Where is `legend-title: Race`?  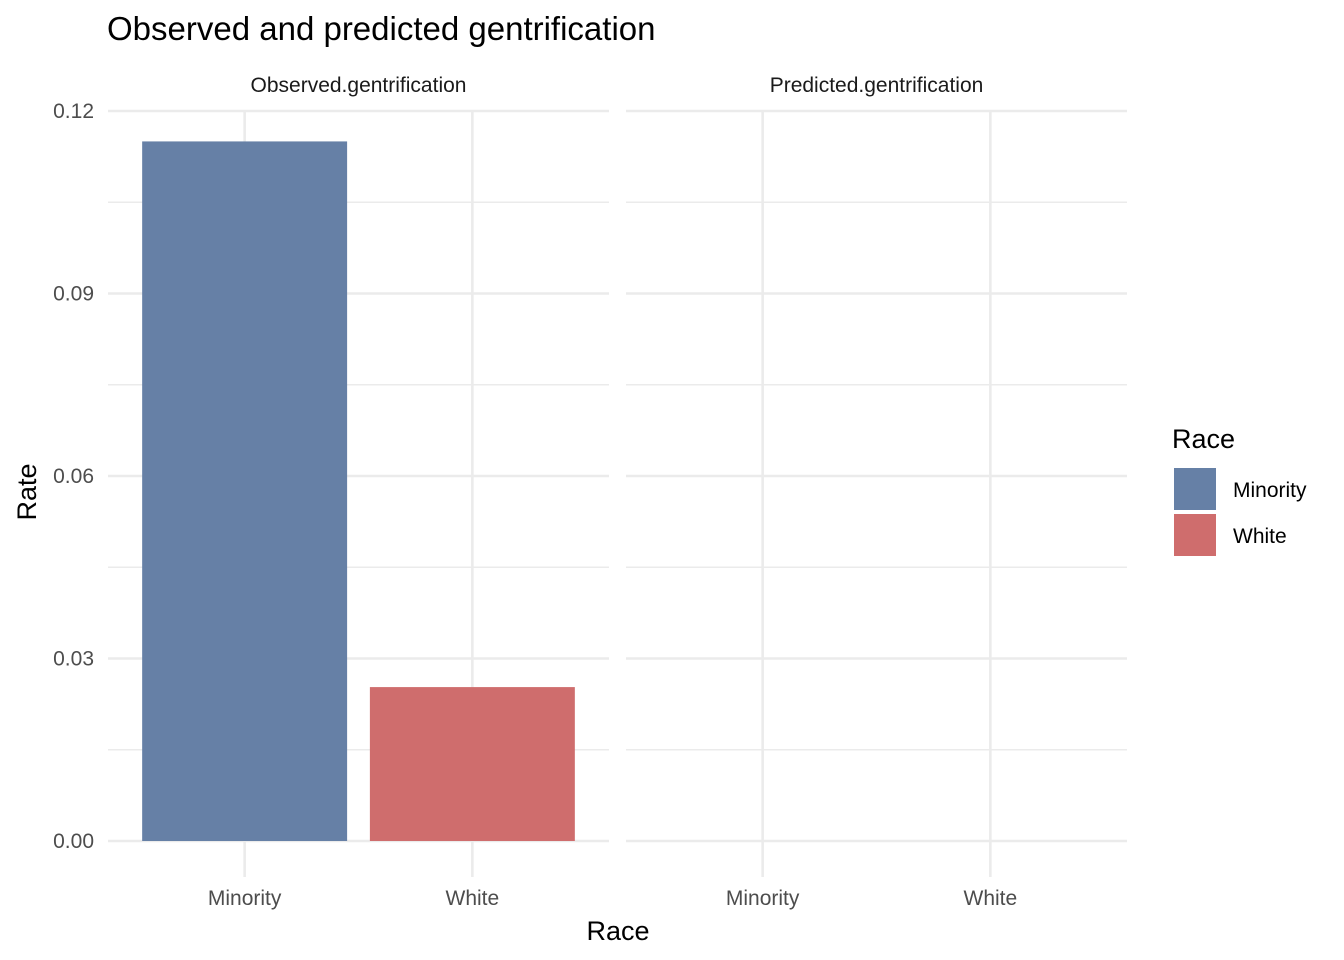
legend-title: Race is located at coordinates (1203, 439).